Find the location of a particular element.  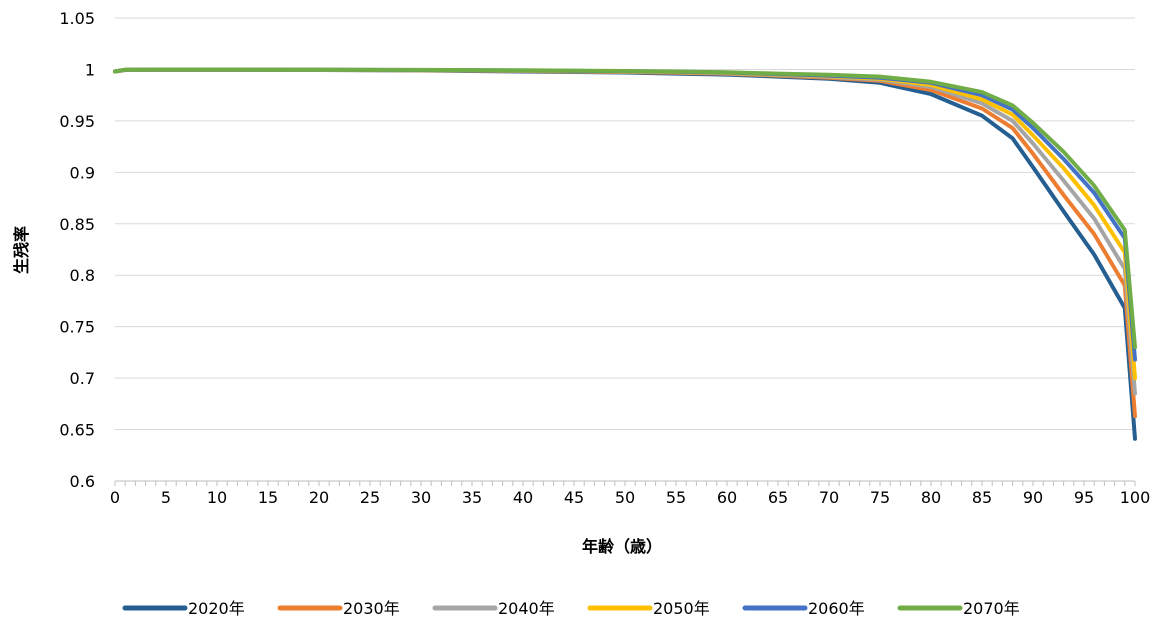

y-tick-label: 0.8 is located at coordinates (82, 275).